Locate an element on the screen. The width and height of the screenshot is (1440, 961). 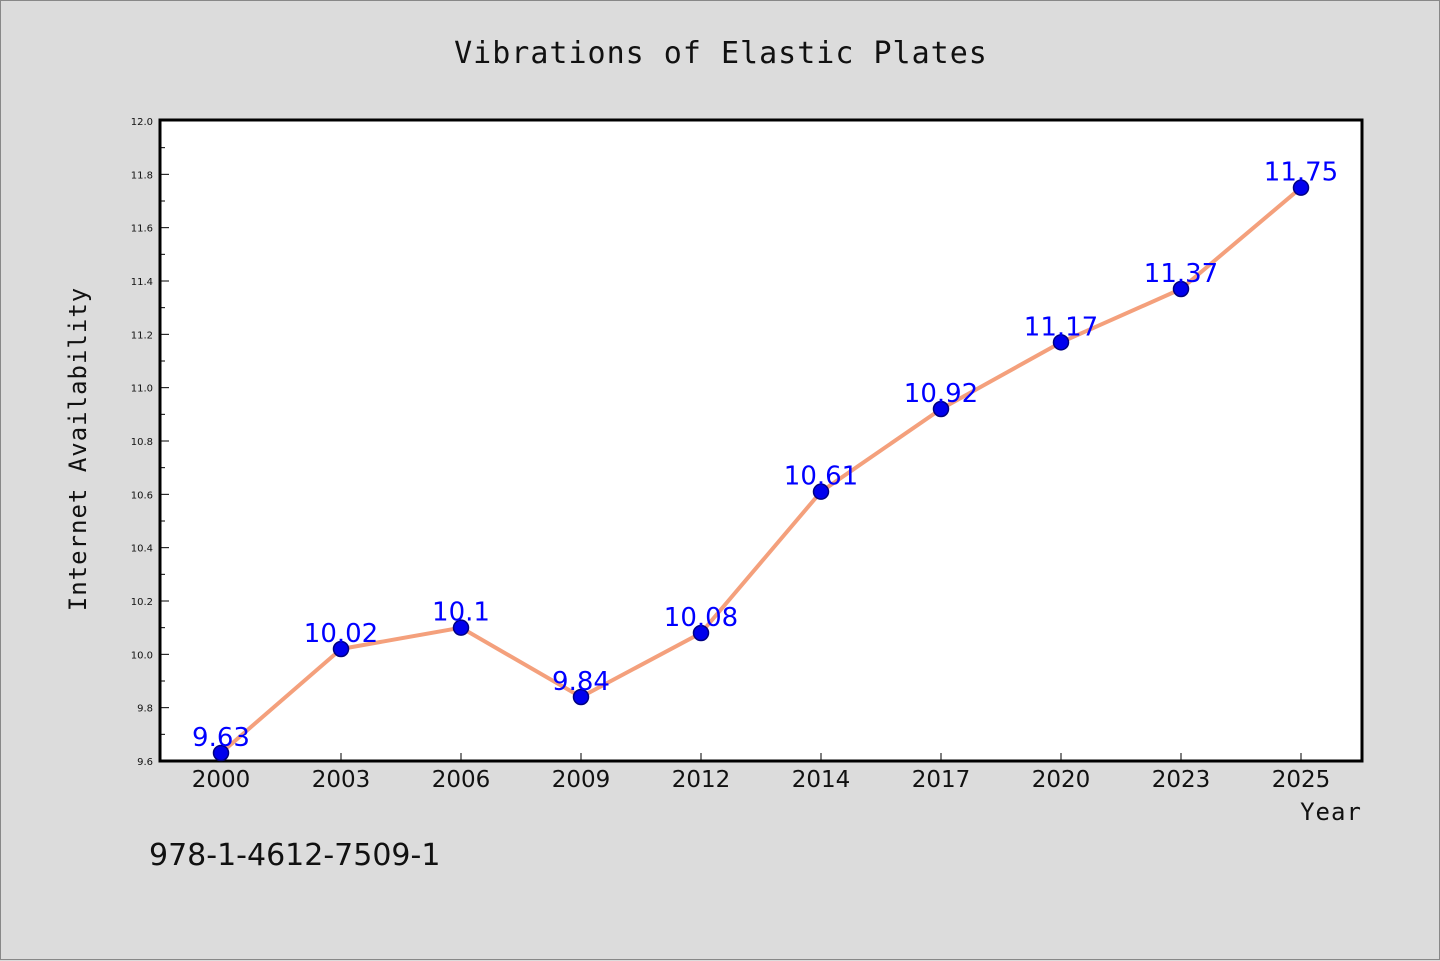
x-tick-label: 2012 is located at coordinates (701, 780).